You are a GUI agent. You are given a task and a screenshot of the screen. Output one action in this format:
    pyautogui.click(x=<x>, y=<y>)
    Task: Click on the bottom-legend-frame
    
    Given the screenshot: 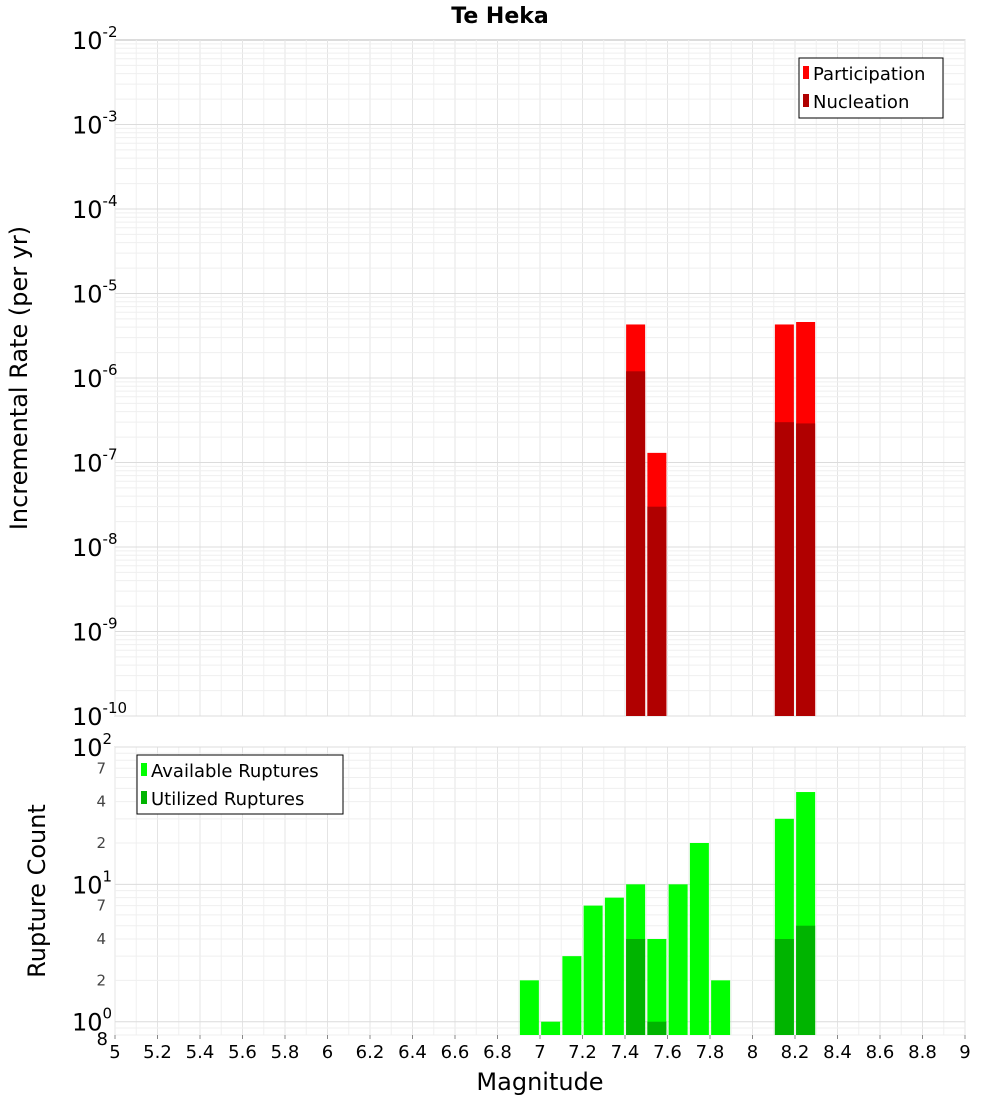 What is the action you would take?
    pyautogui.click(x=240, y=784)
    